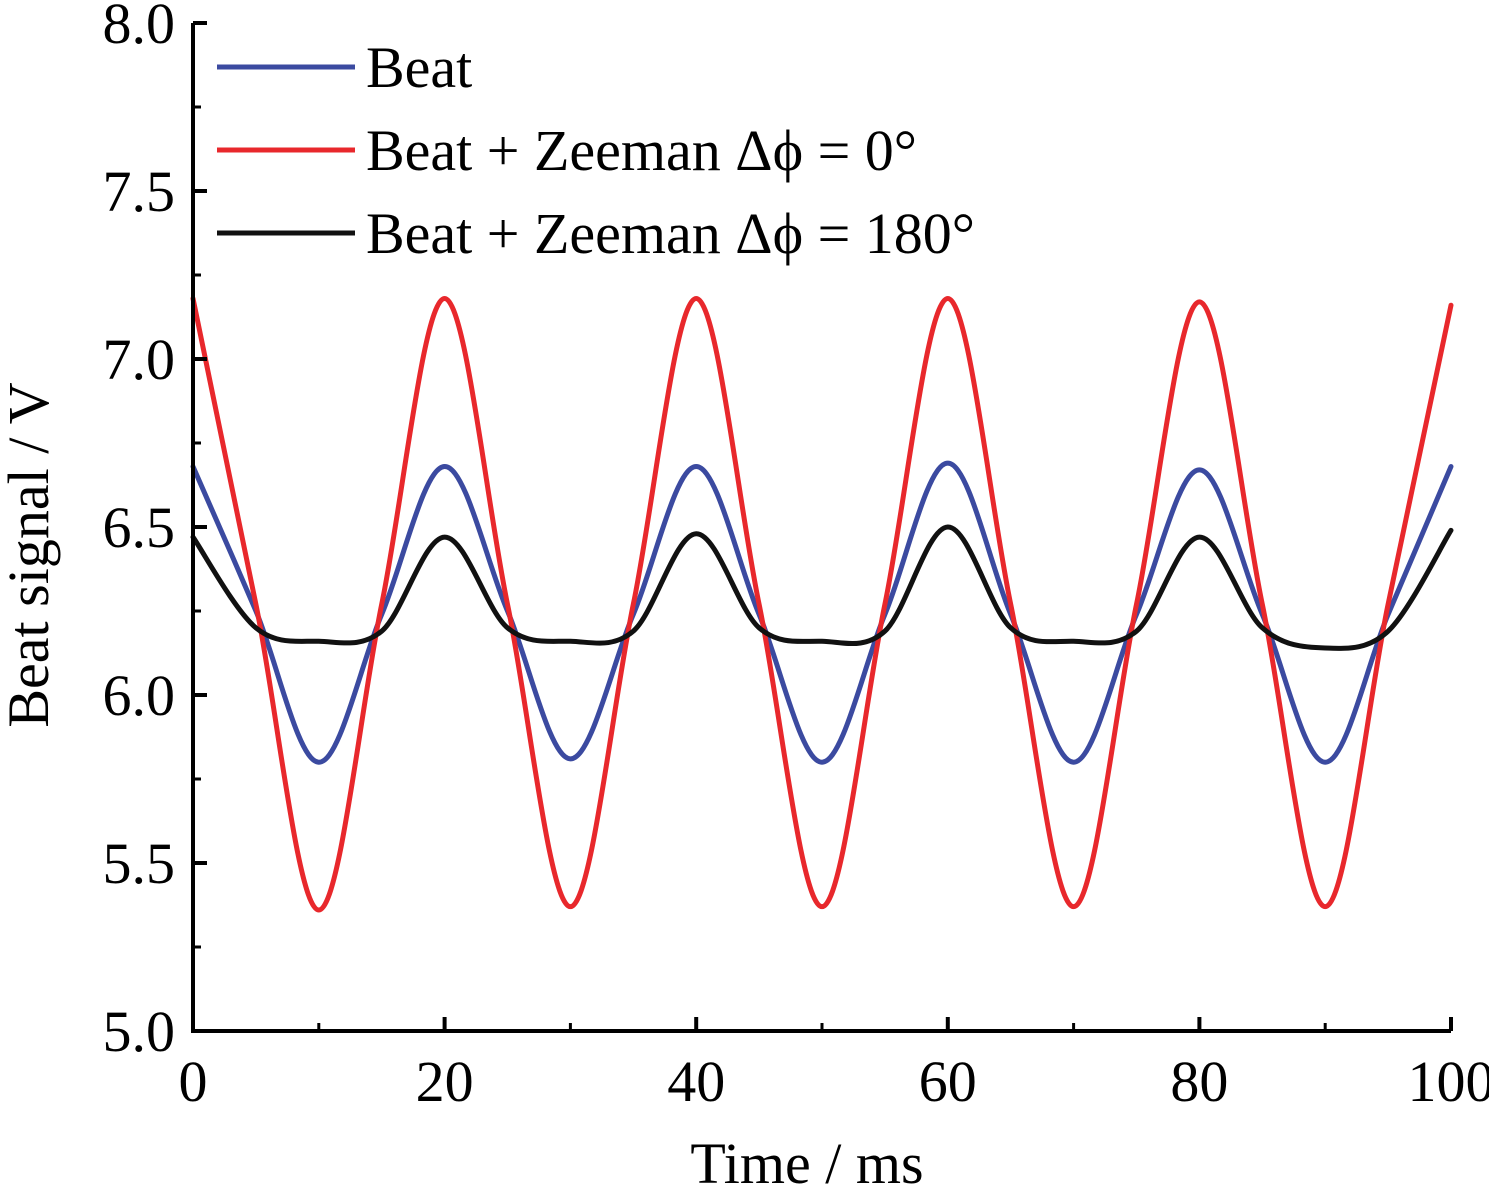 This screenshot has width=1489, height=1190. Describe the element at coordinates (139, 359) in the screenshot. I see `y-tick-label: 7.0` at that location.